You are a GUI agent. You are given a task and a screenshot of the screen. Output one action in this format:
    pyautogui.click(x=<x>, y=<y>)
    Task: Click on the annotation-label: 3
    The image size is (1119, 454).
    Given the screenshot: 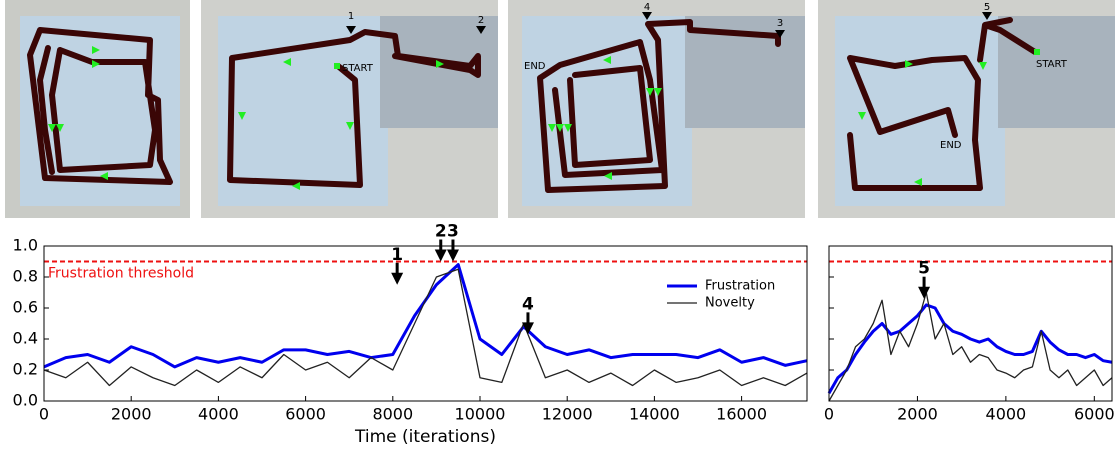 What is the action you would take?
    pyautogui.click(x=453, y=232)
    